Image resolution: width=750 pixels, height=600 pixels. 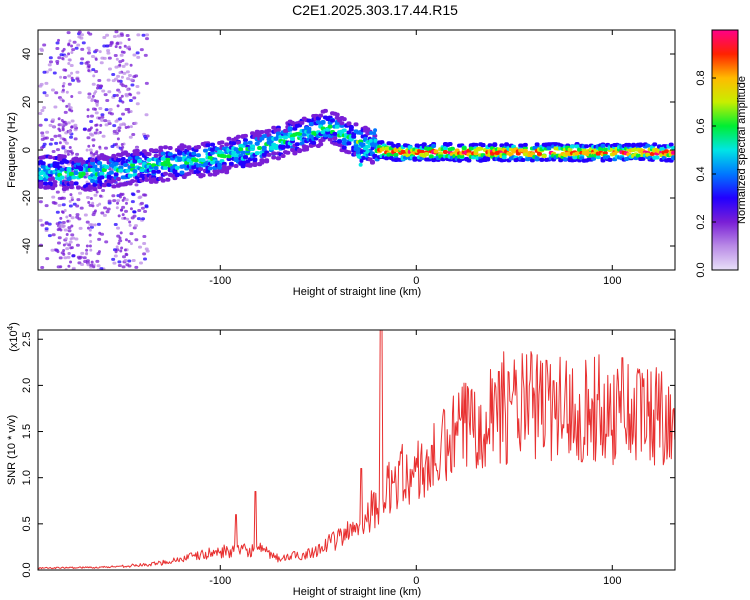 What do you see at coordinates (12, 450) in the screenshot?
I see `snr-y-label: SNR (10 * v/v)` at bounding box center [12, 450].